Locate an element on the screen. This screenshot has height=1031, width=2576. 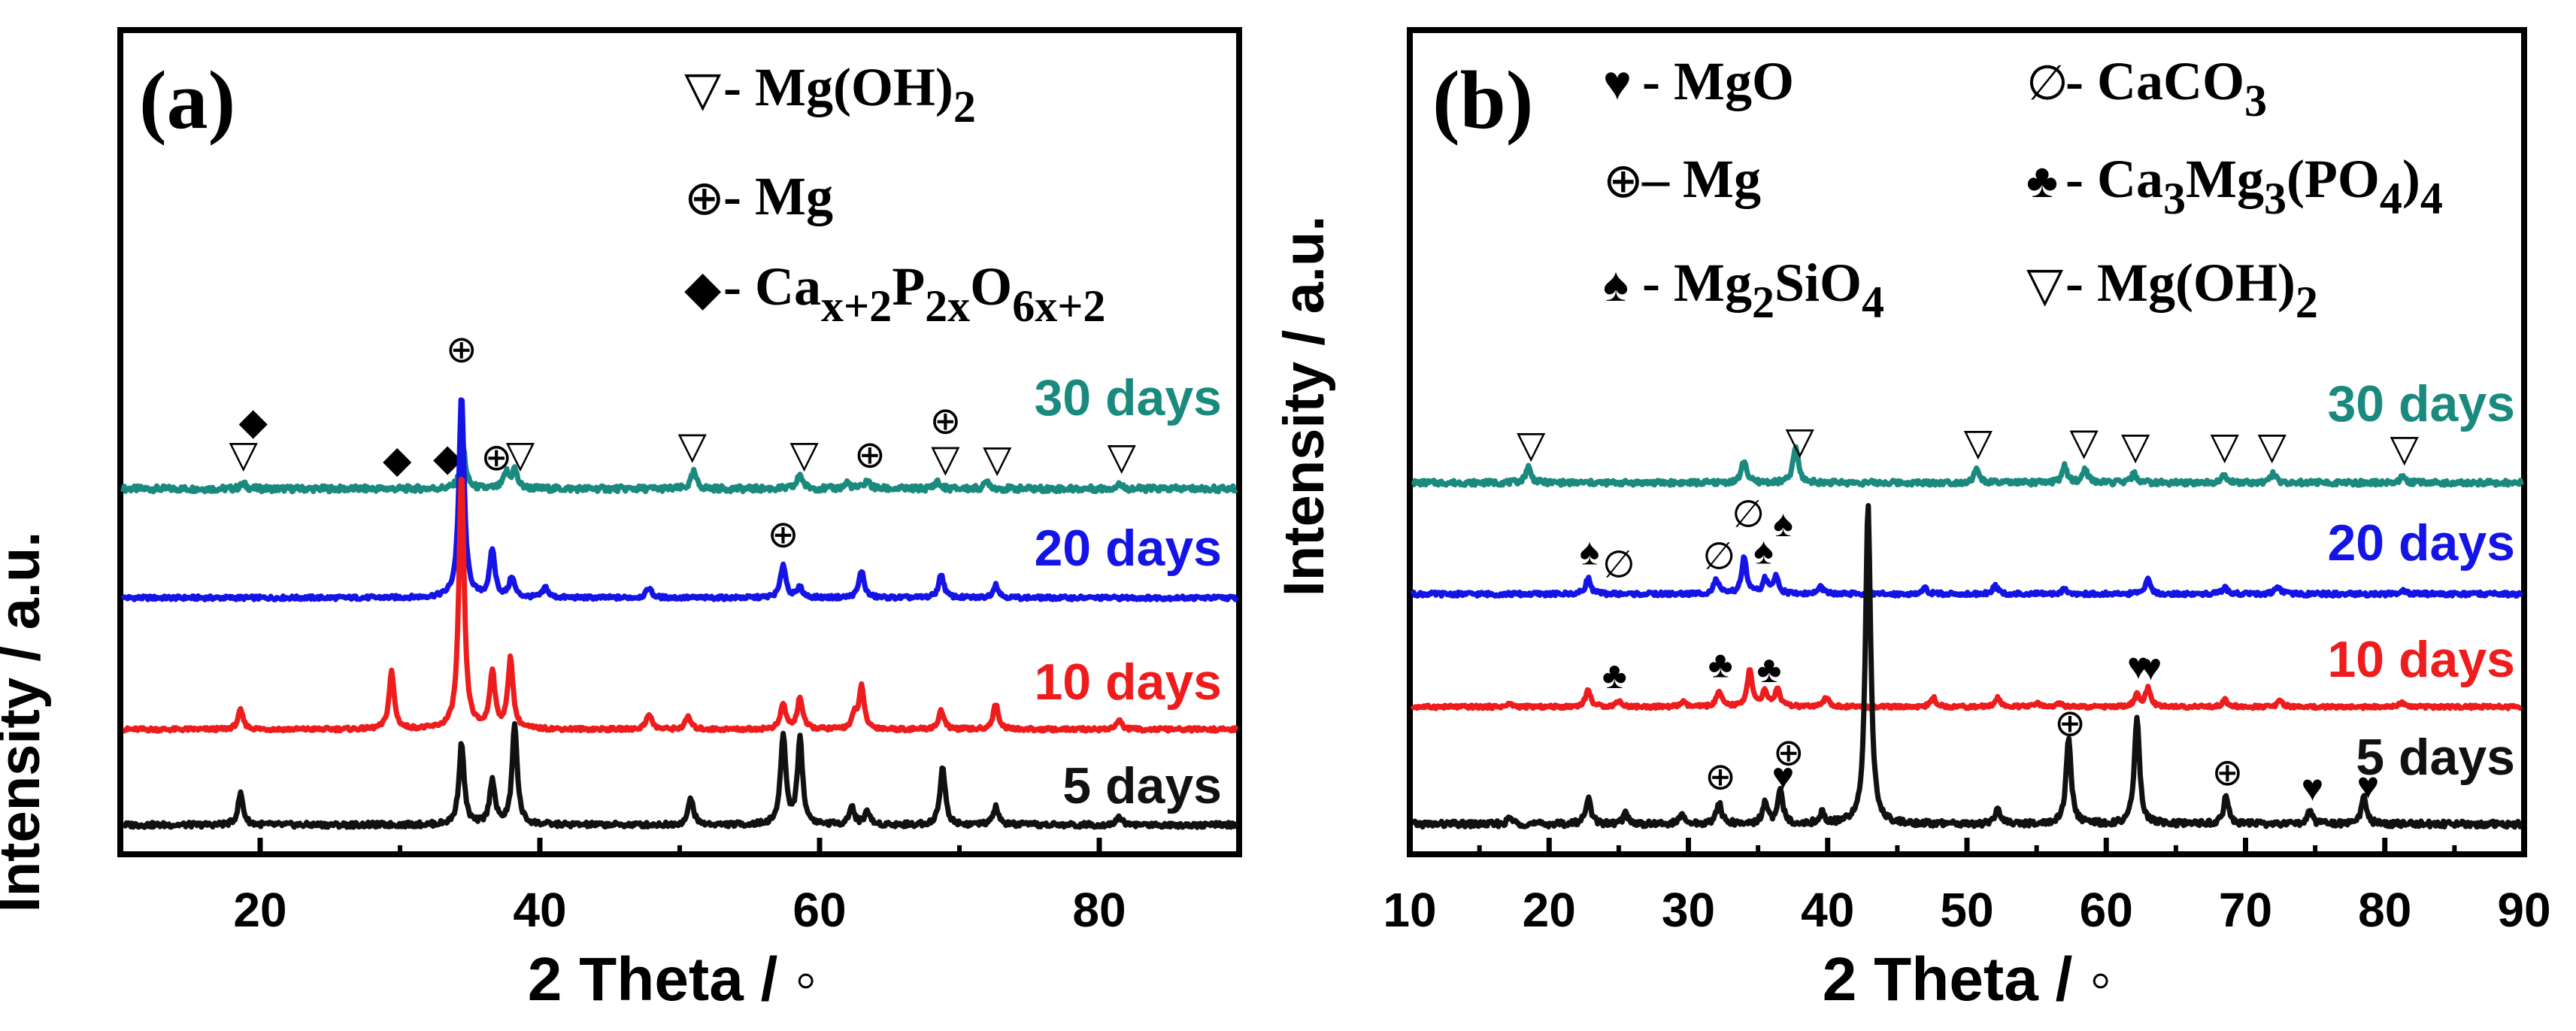
x-tick-label: 70 is located at coordinates (2245, 910).